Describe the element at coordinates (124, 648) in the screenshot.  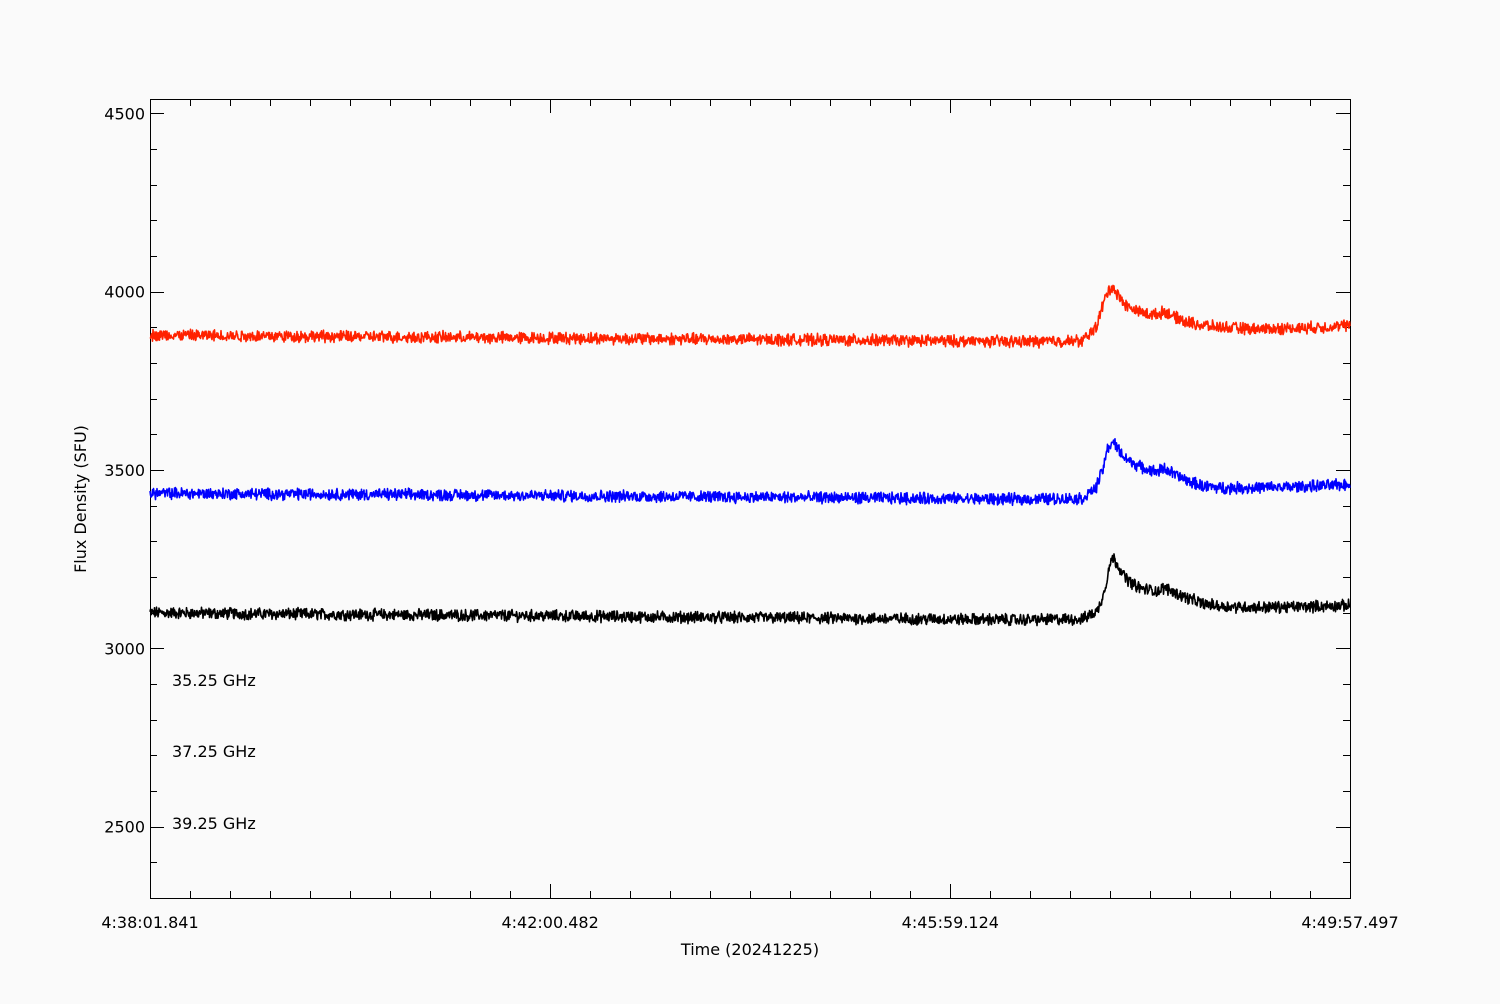
I see `y-tick-label: 3000` at that location.